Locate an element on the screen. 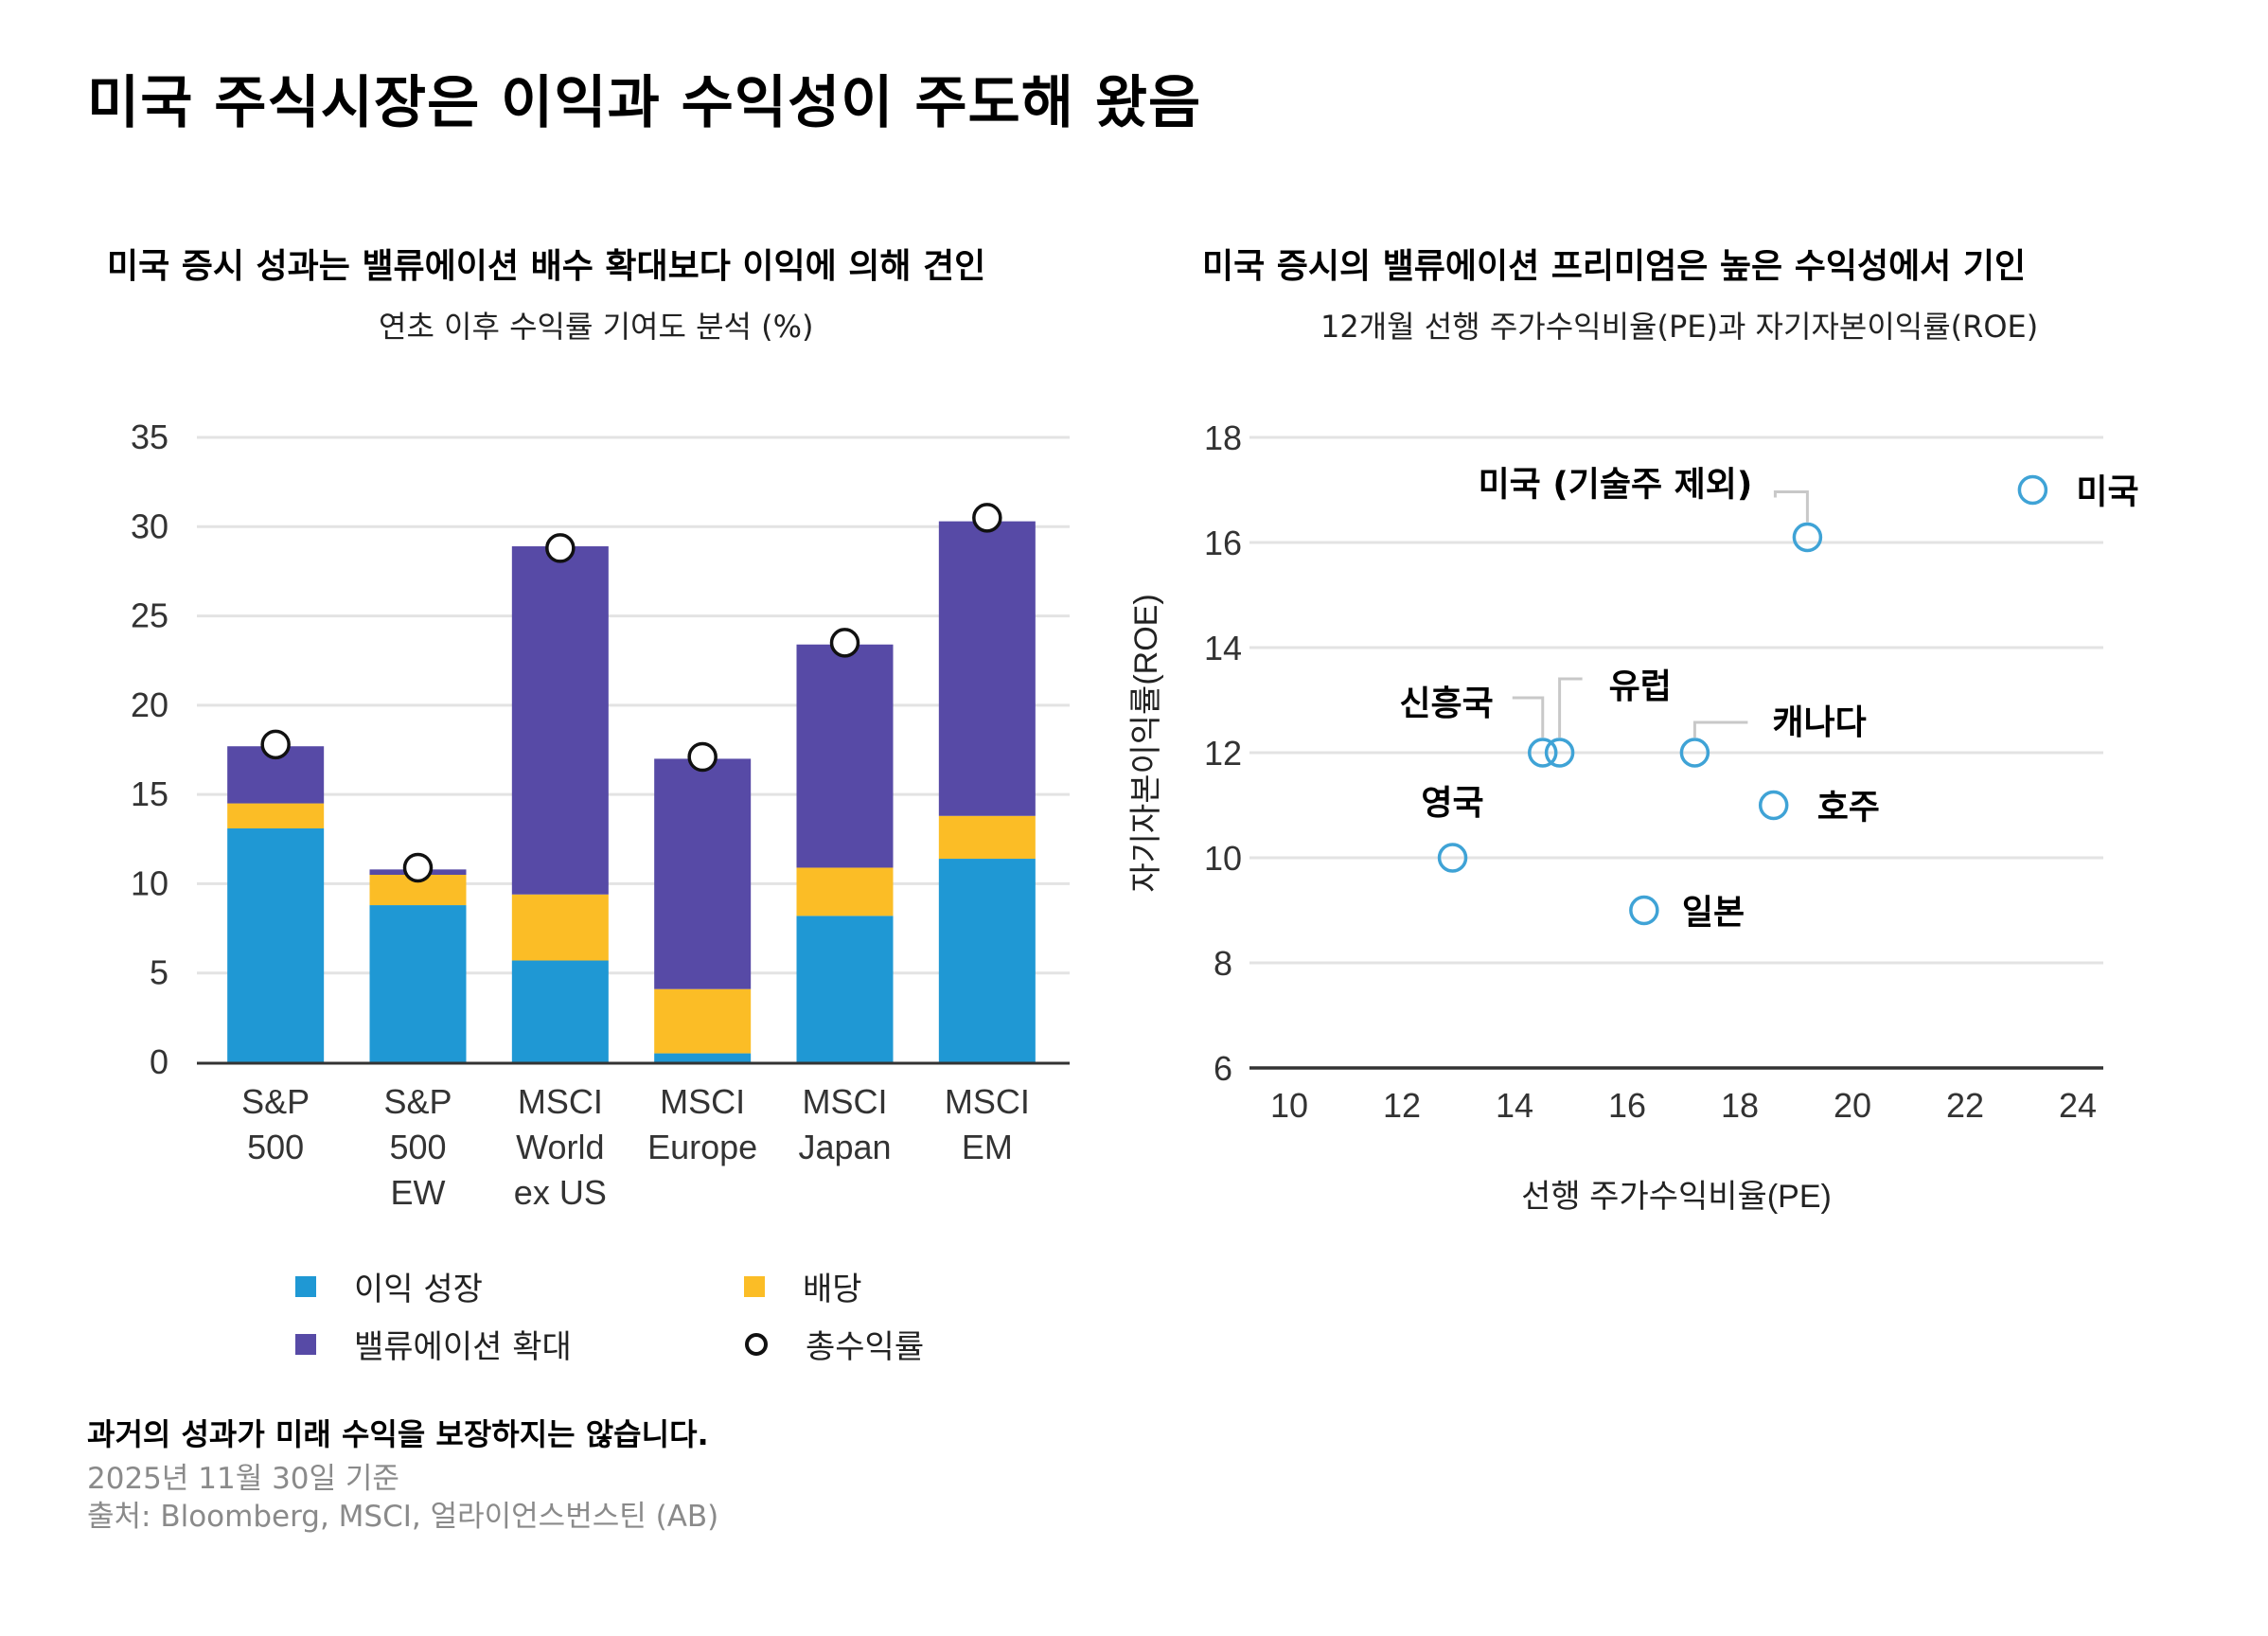 Image resolution: width=2268 pixels, height=1636 pixels. x-tick-label: 12 is located at coordinates (1402, 1105).